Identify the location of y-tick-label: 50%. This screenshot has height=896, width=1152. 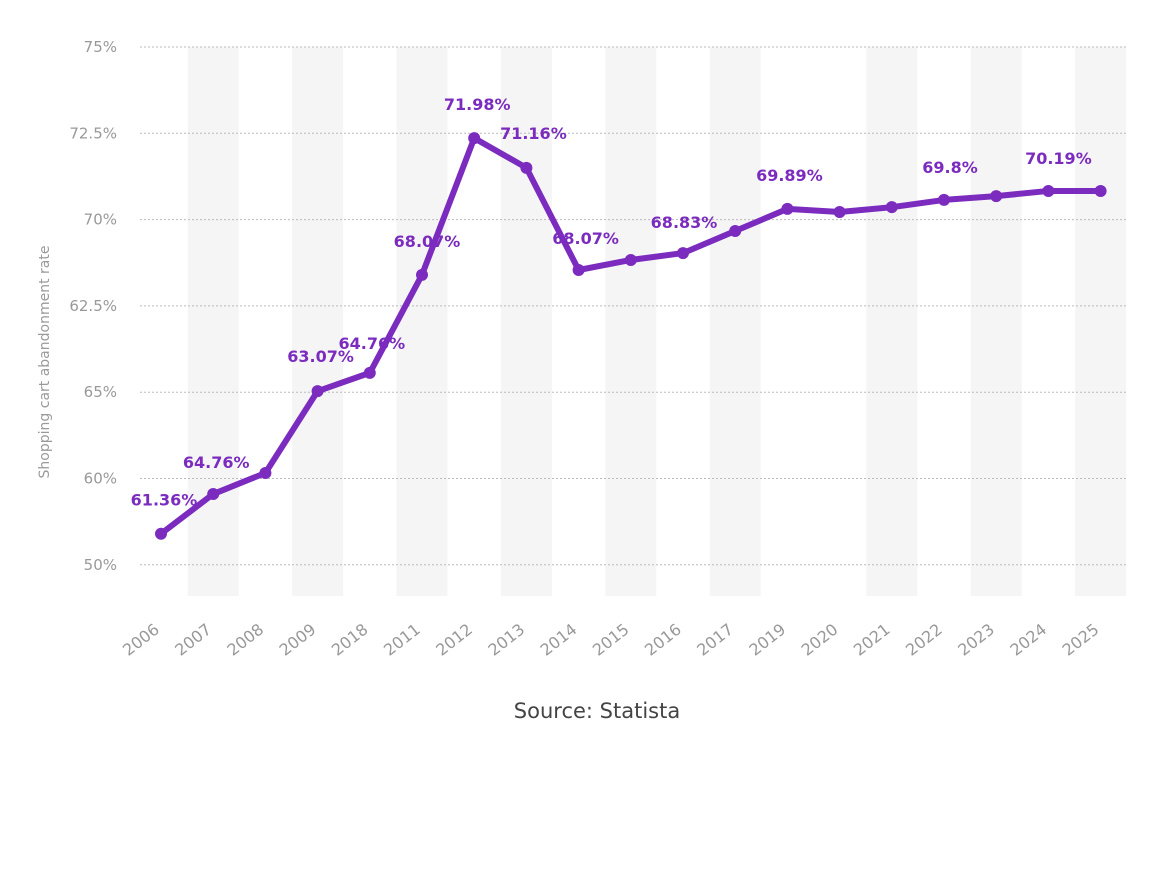
(100, 565).